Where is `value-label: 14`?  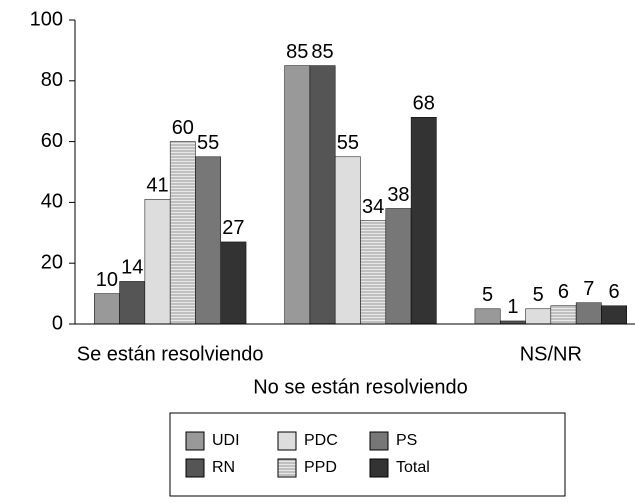
value-label: 14 is located at coordinates (132, 268).